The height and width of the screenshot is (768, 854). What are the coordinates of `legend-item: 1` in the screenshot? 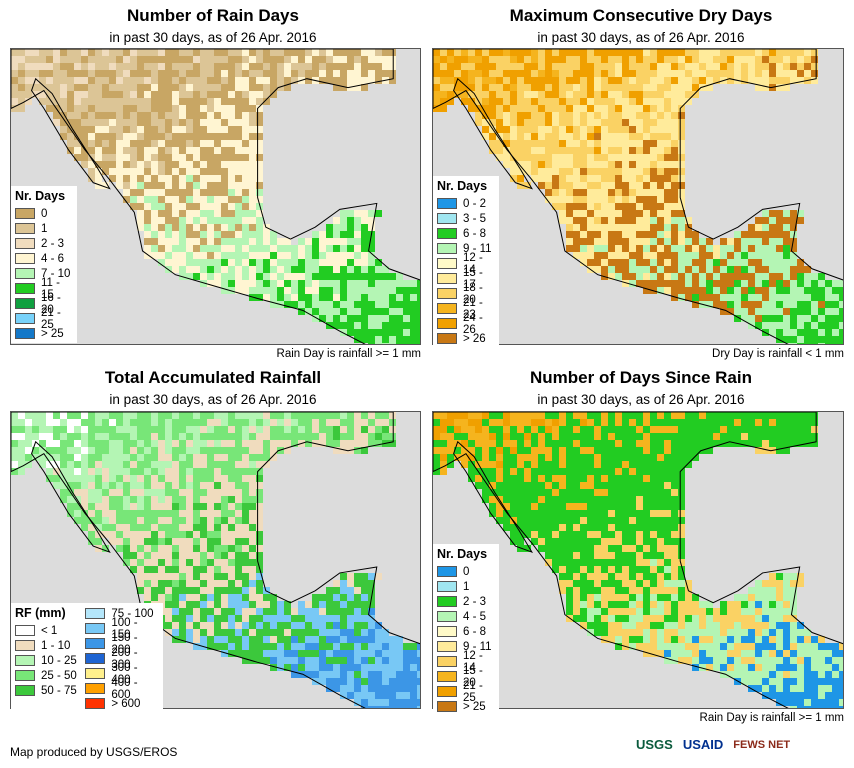 It's located at (44, 228).